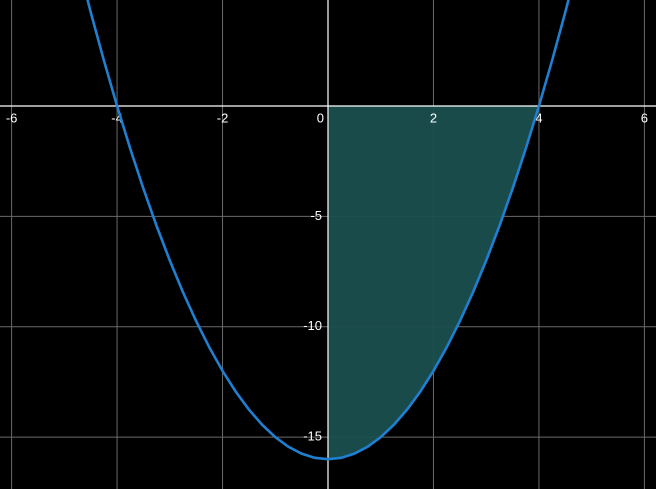 This screenshot has width=656, height=489. I want to click on x-tick-label: 2, so click(433, 117).